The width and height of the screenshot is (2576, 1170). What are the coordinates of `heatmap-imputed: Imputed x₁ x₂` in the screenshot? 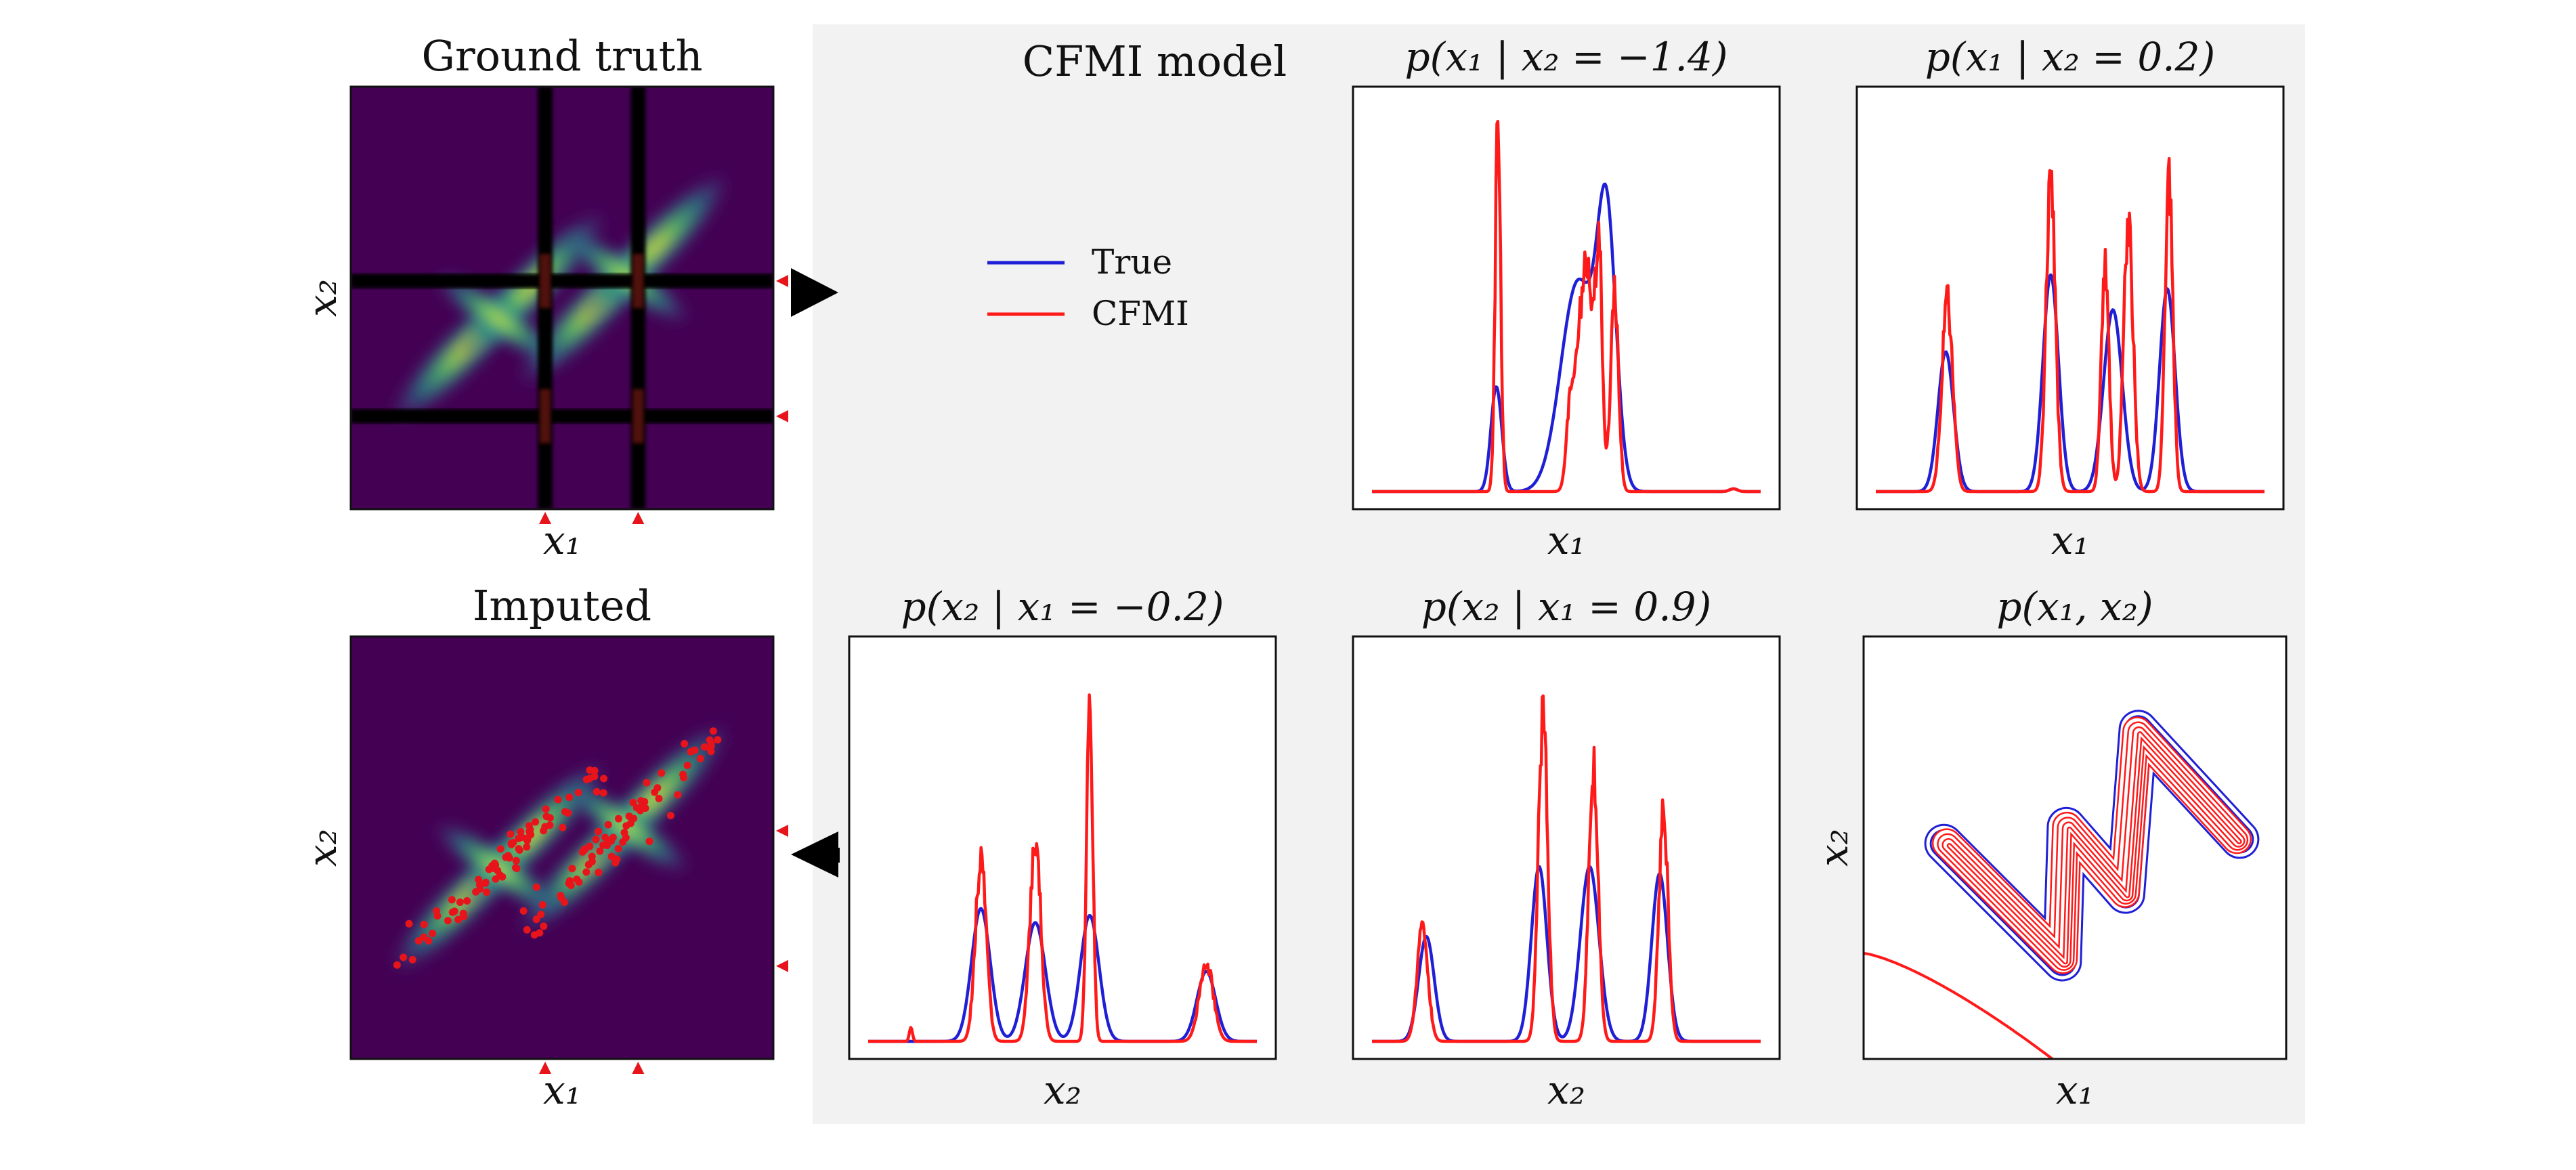 It's located at (543, 847).